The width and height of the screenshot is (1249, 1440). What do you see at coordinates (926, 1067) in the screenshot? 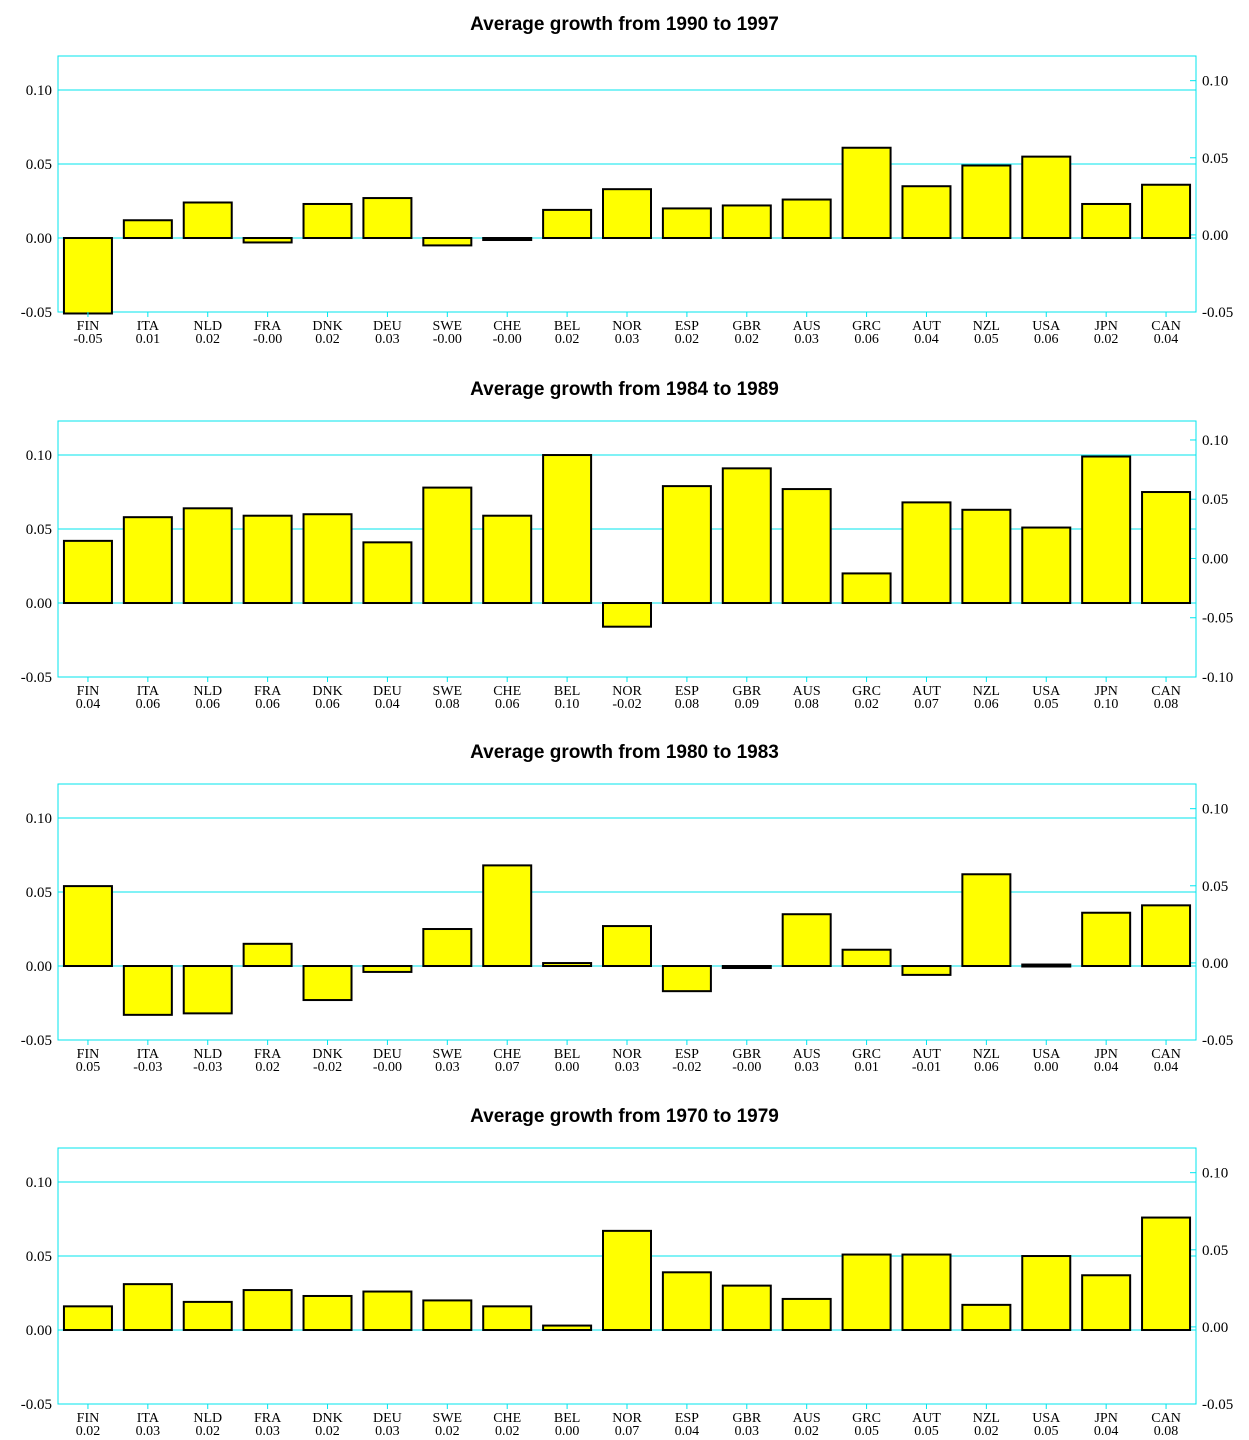
I see `value-label: -0.01` at bounding box center [926, 1067].